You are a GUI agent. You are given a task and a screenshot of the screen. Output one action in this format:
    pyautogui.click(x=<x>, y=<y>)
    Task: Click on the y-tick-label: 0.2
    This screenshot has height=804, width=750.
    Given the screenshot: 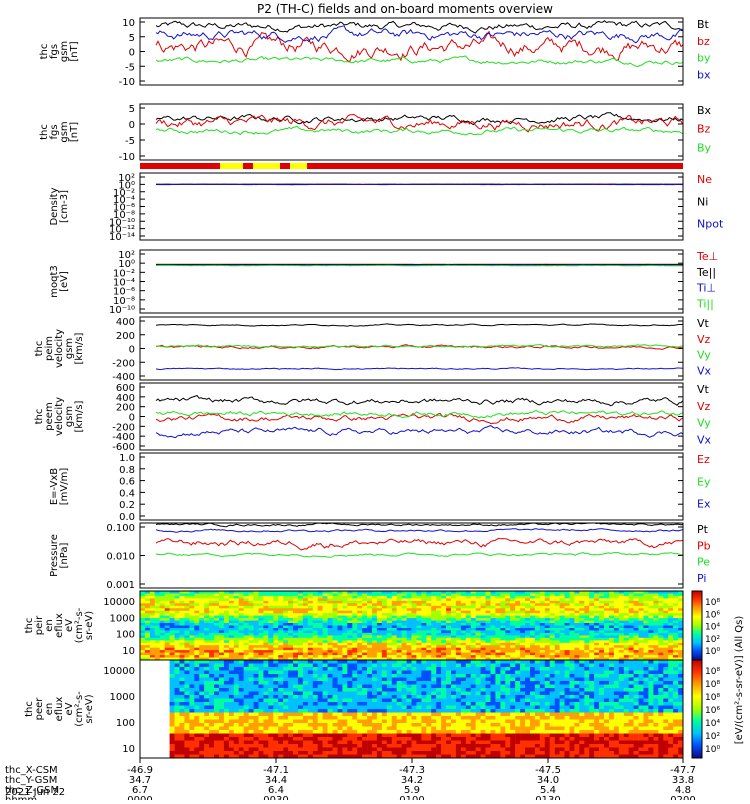 What is the action you would take?
    pyautogui.click(x=127, y=505)
    